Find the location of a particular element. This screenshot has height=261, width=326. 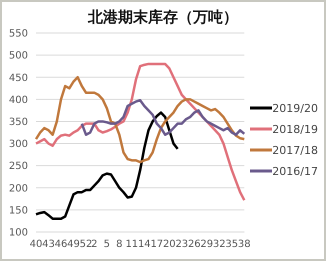

y-tick-label: 100 is located at coordinates (18, 233).